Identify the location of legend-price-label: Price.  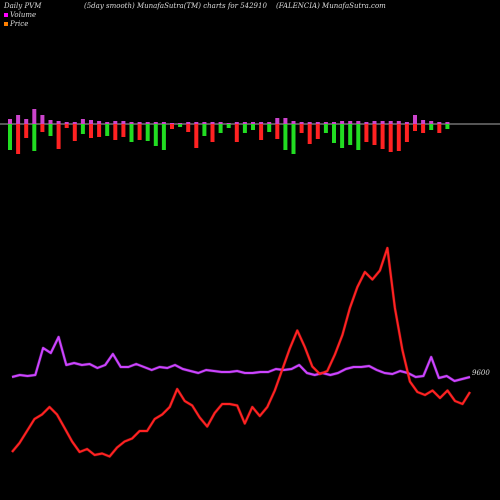
(19, 24).